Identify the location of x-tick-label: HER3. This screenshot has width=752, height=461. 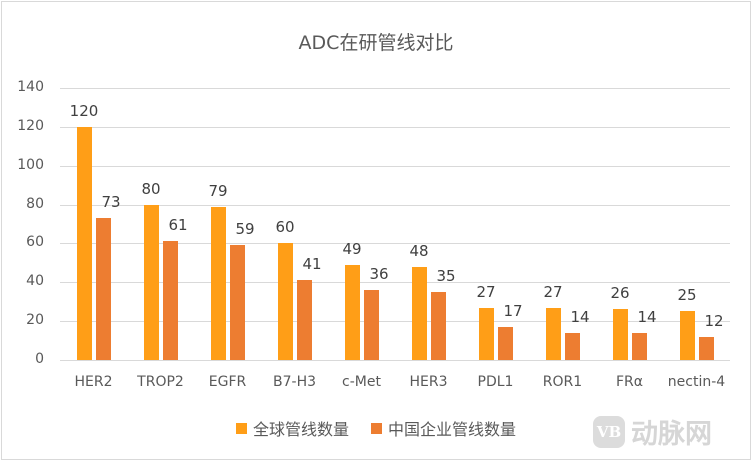
(428, 382).